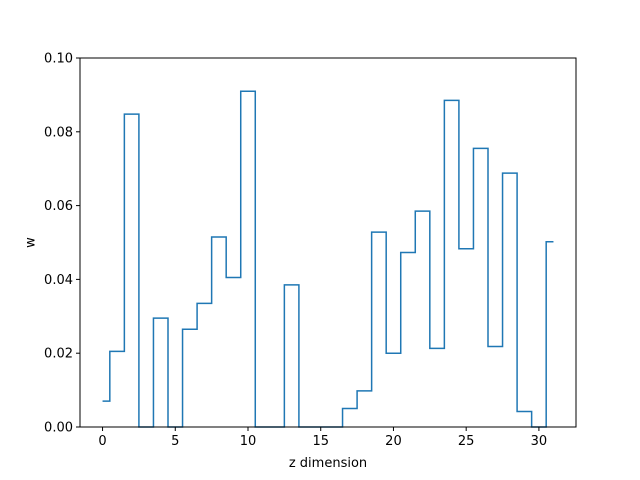  What do you see at coordinates (62, 244) in the screenshot?
I see `y-axis: 0.00 0.02 0.04 0.06 0.08 0.10` at bounding box center [62, 244].